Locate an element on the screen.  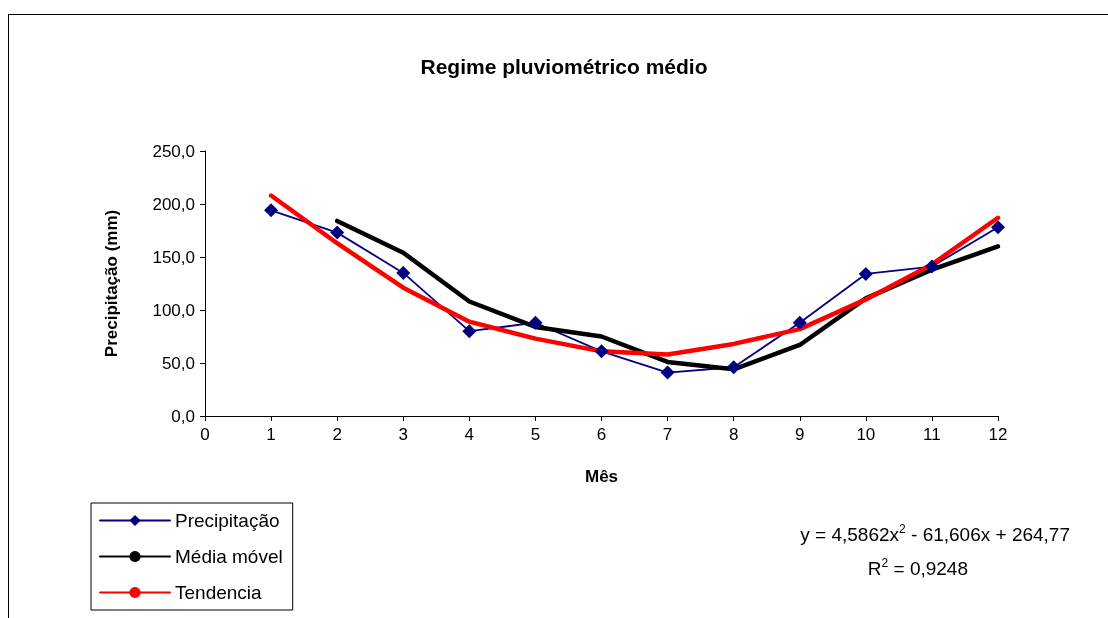
y-tick-label: 100,0 is located at coordinates (173, 310).